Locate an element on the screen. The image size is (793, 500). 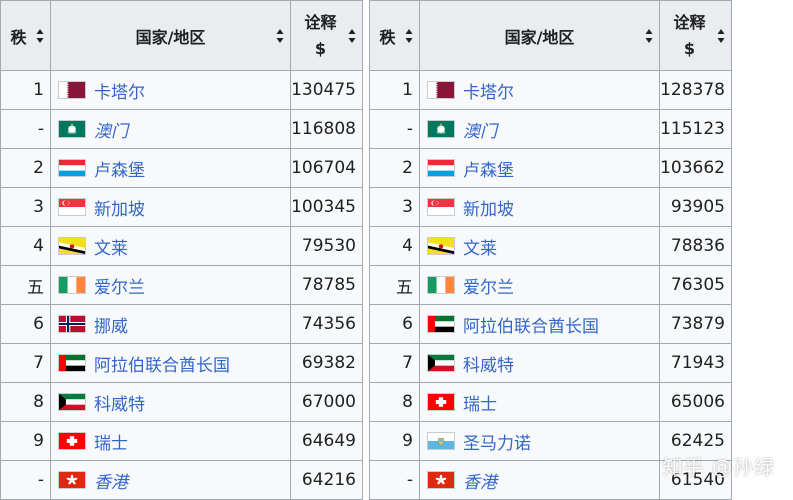
country-cell: 文莱 is located at coordinates (539, 246).